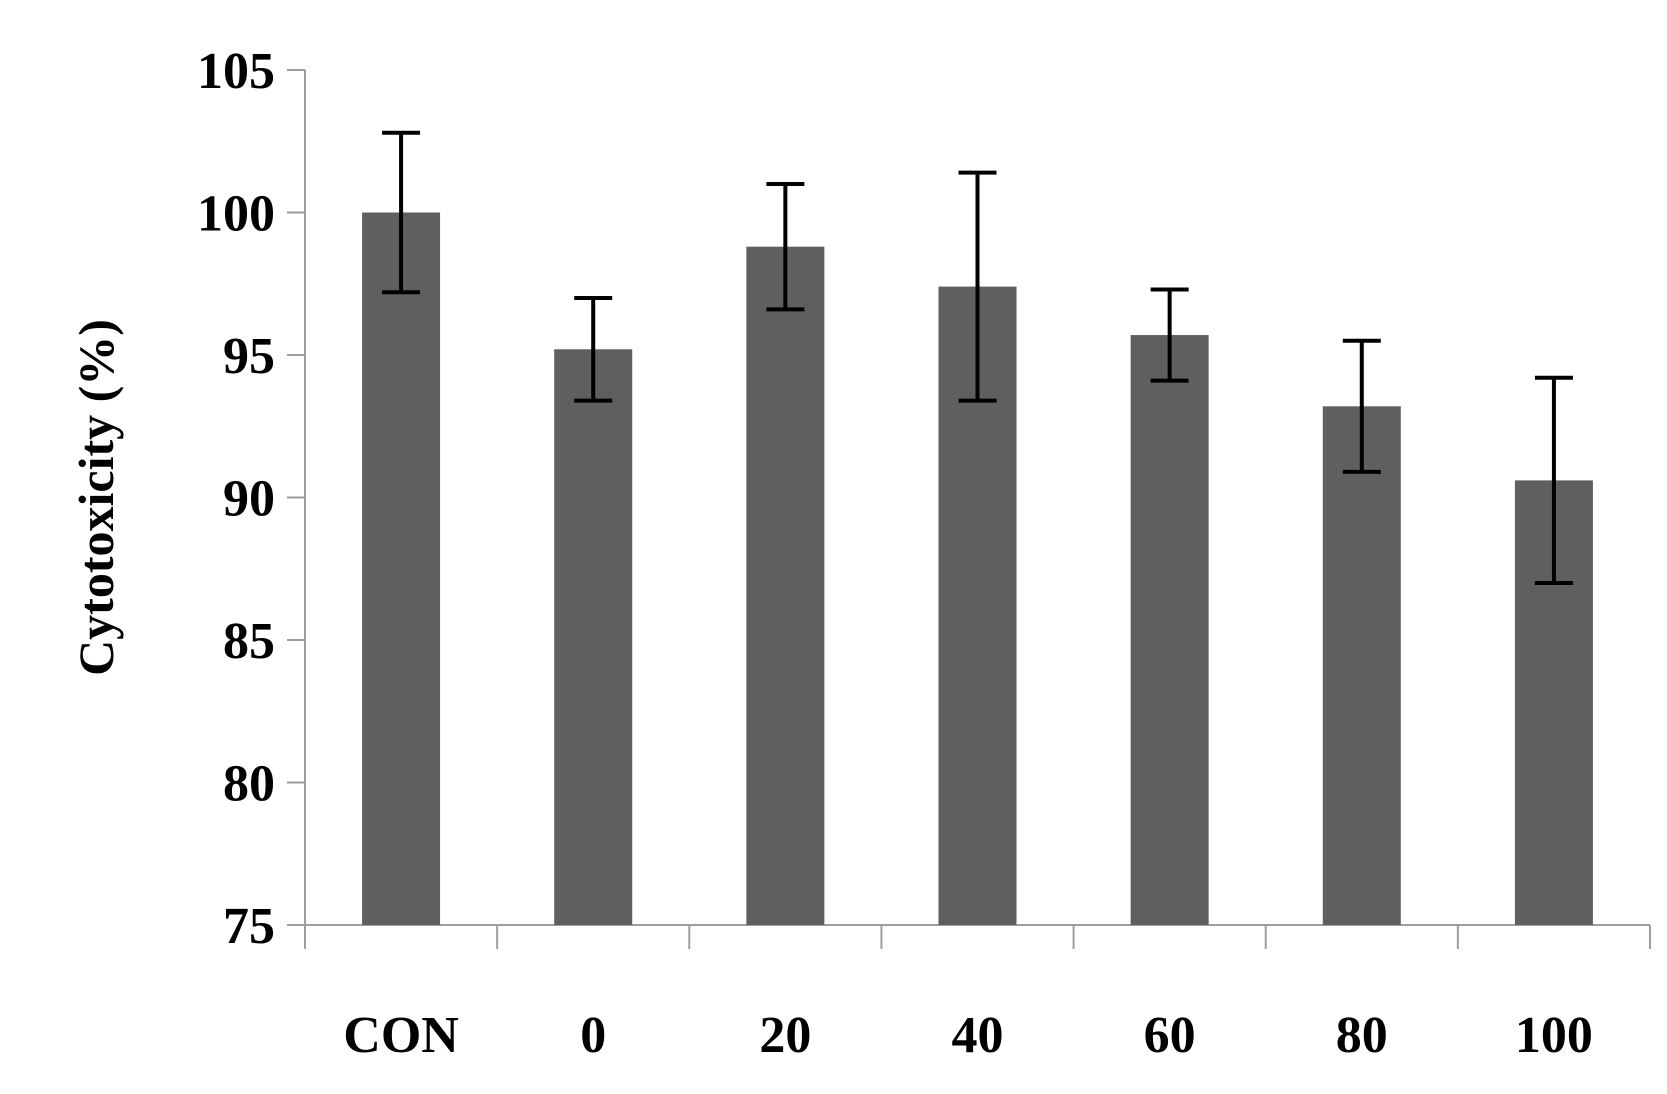 This screenshot has width=1667, height=1094. I want to click on x-category-label: 100, so click(1554, 1035).